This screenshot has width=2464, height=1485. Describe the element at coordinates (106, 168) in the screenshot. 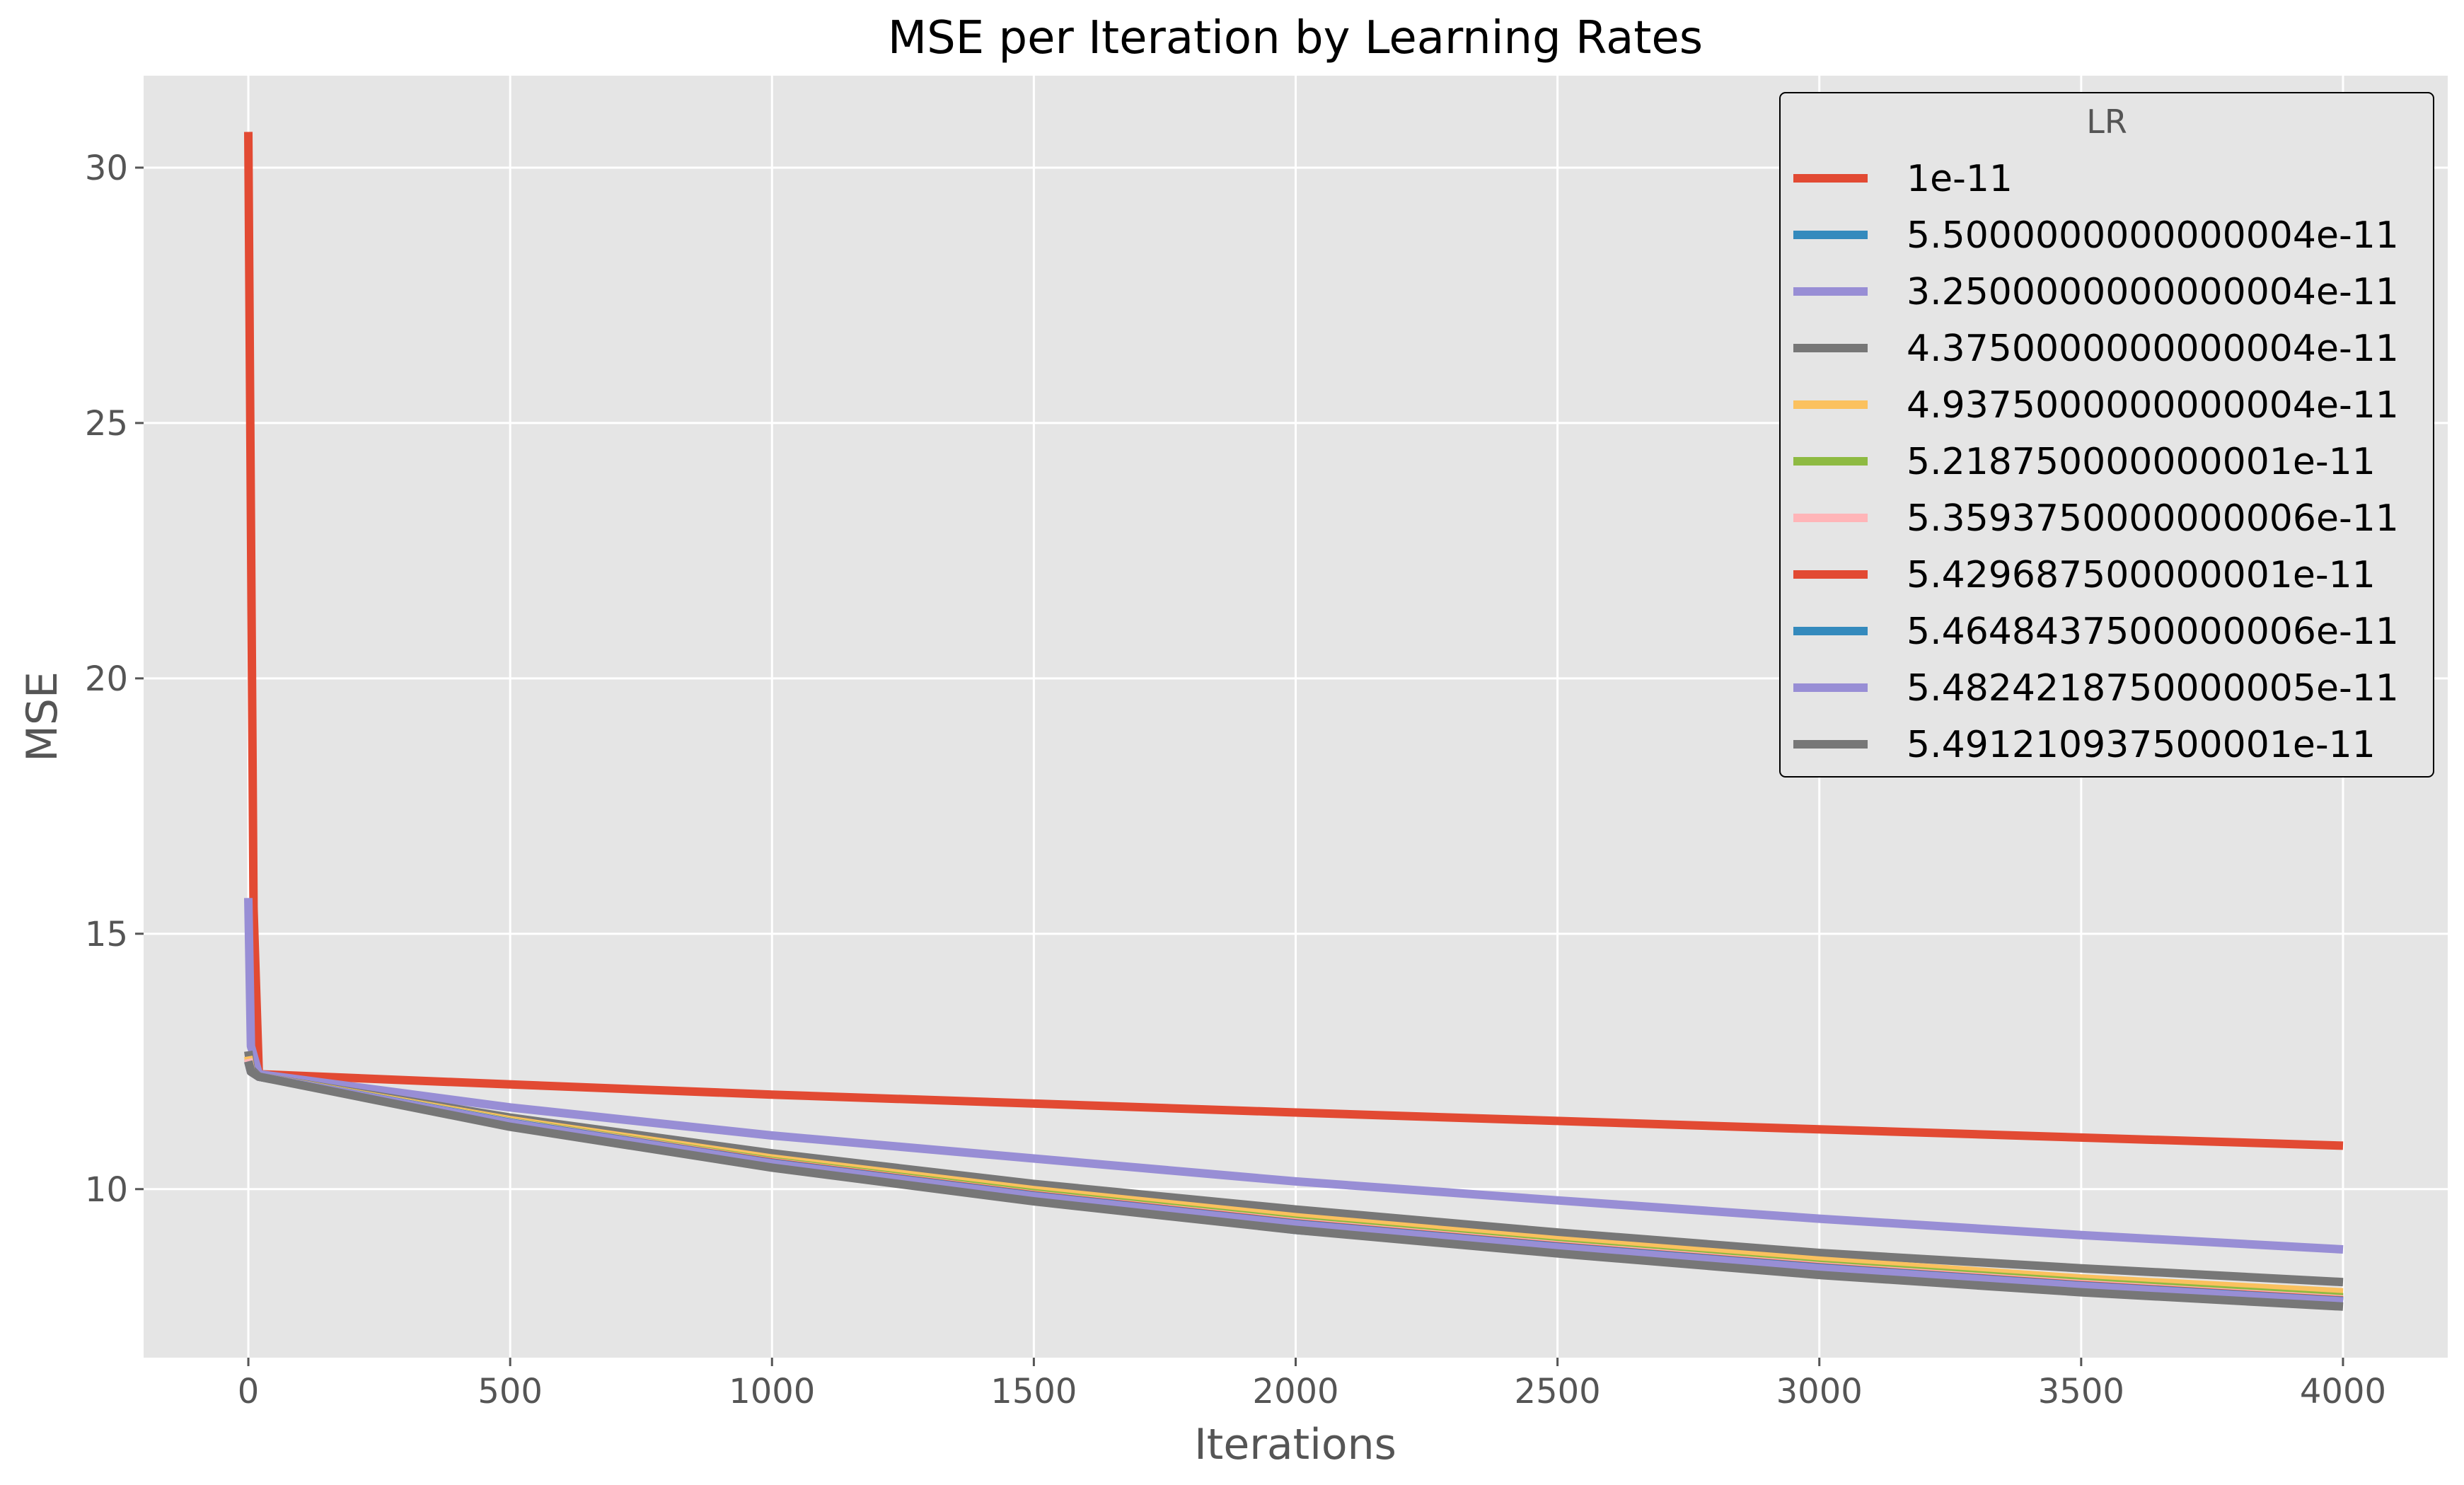

I see `y-tick-label: 30` at that location.